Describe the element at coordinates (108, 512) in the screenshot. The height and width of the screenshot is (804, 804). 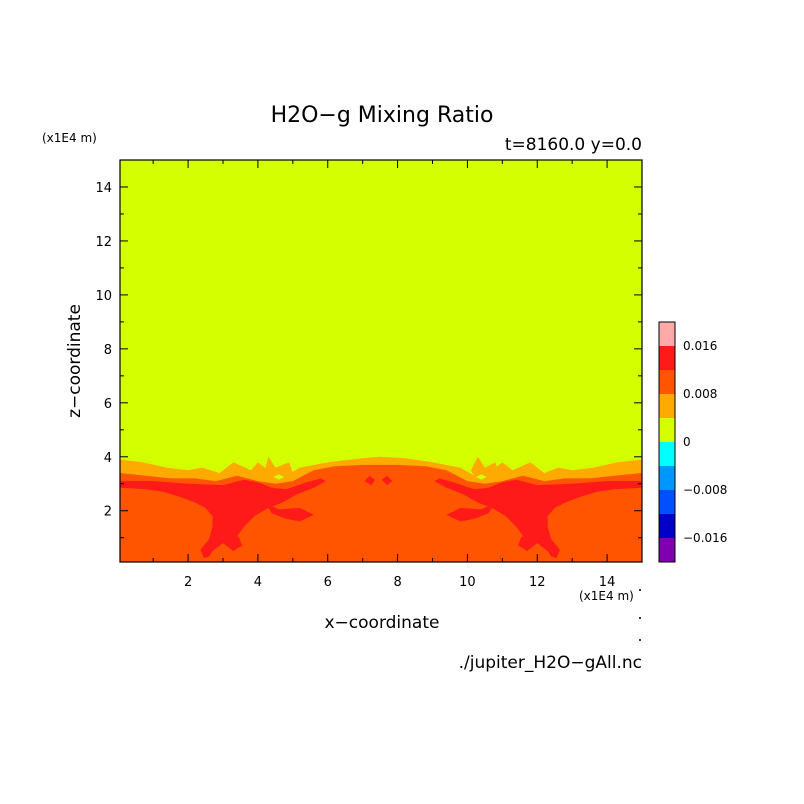
I see `y-tick-label: 2` at that location.